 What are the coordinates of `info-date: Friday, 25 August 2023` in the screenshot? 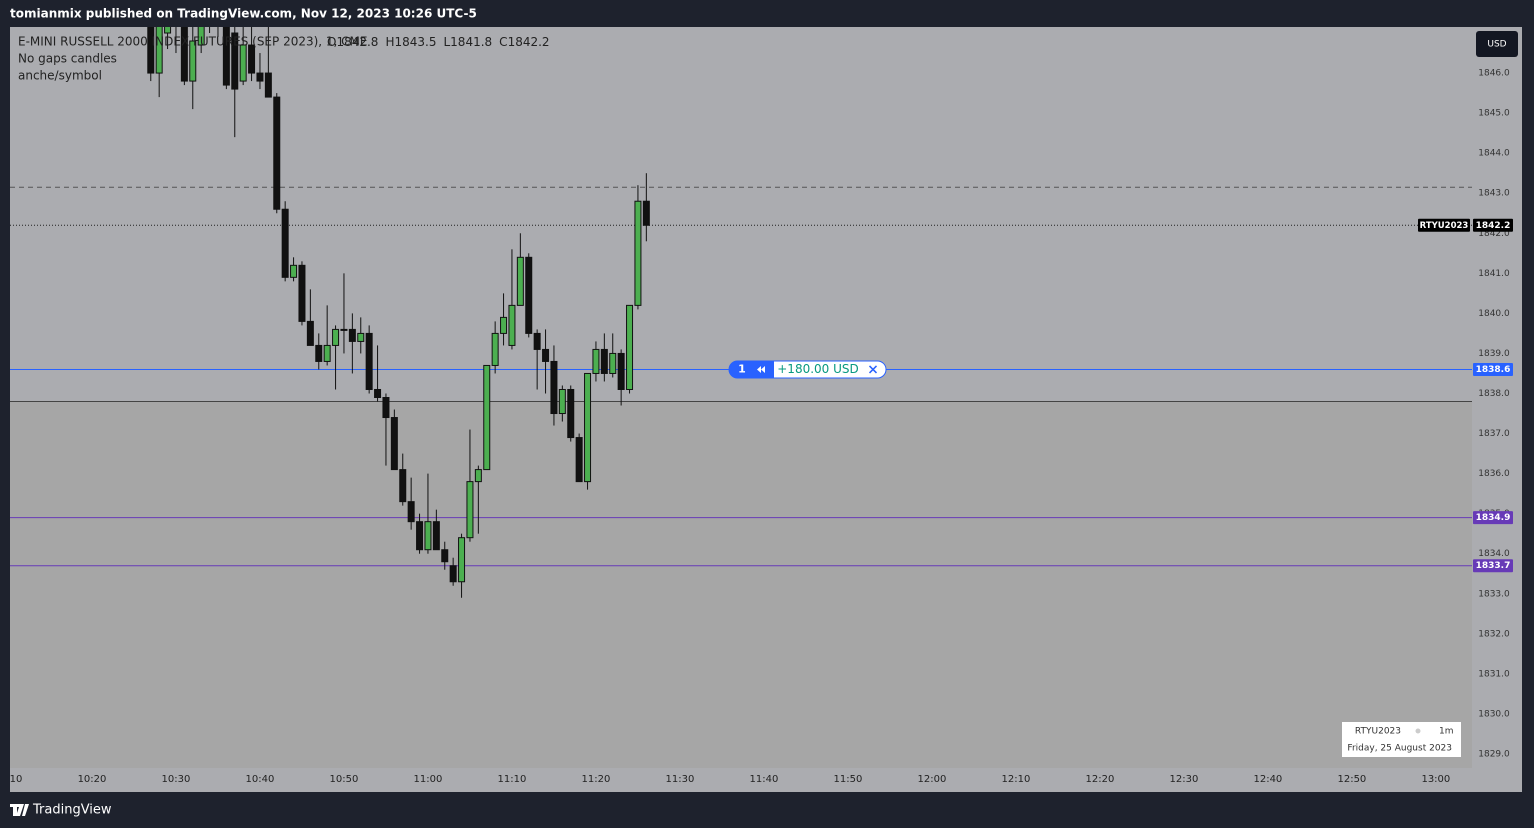 It's located at (1399, 749).